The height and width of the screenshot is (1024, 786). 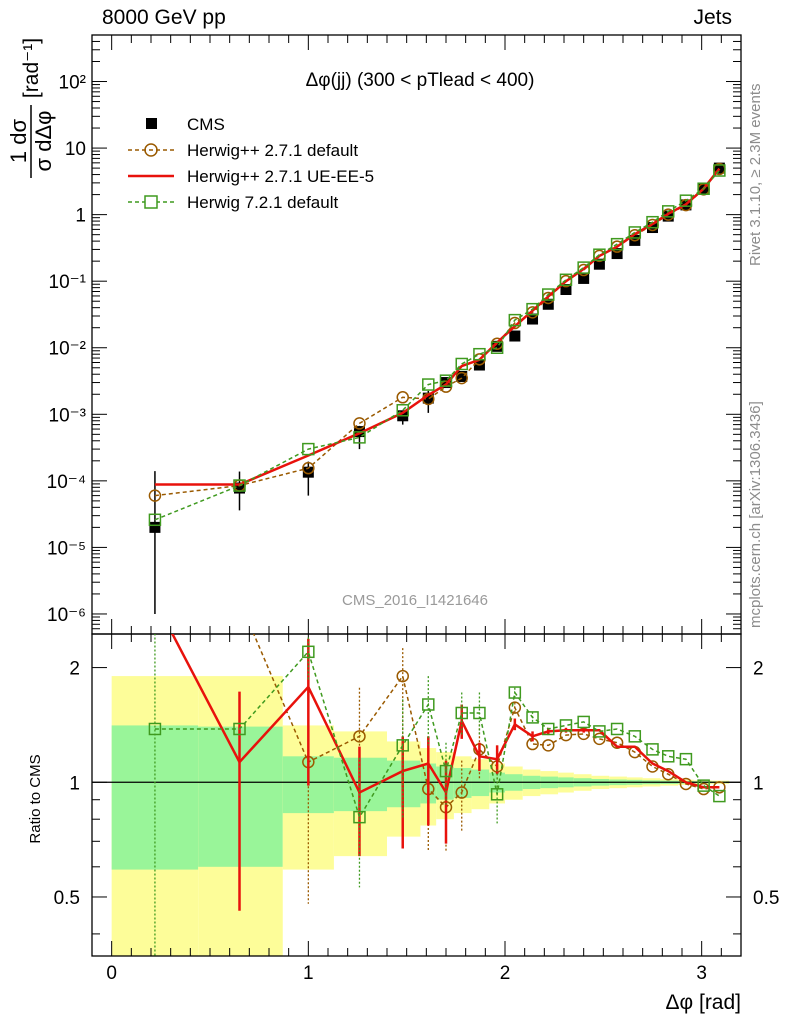 I want to click on y-tick-label-main: 10², so click(x=72, y=83).